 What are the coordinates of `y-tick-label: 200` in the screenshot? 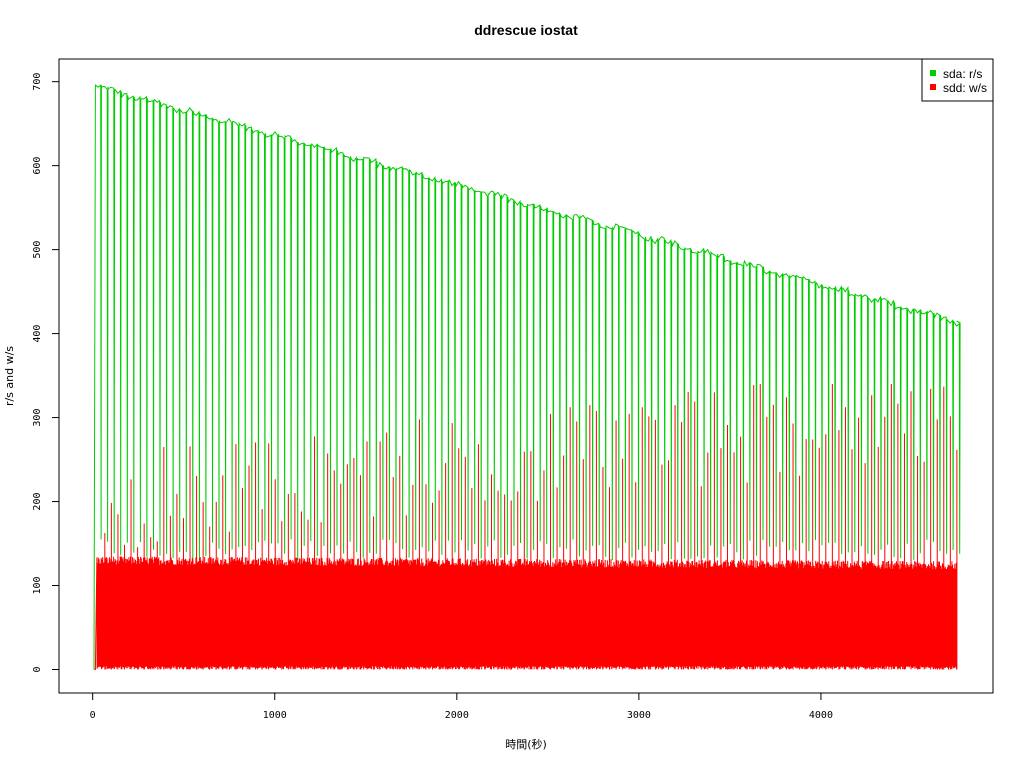 It's located at (37, 502).